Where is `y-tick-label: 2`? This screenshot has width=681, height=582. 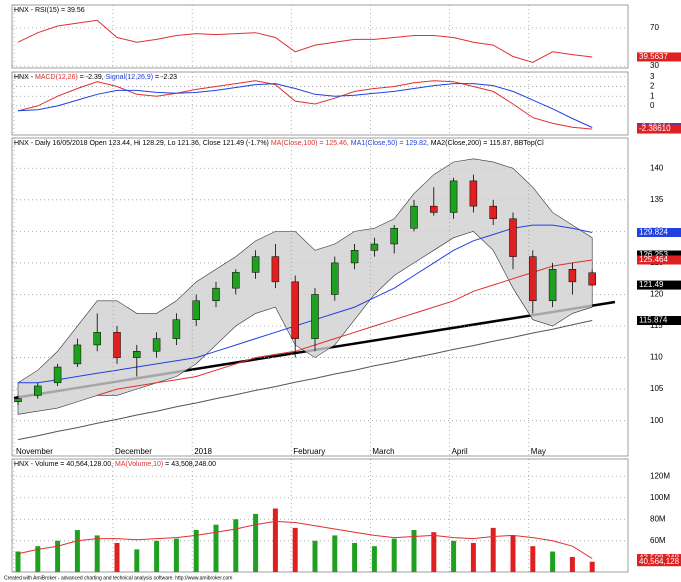
y-tick-label: 2 is located at coordinates (652, 86).